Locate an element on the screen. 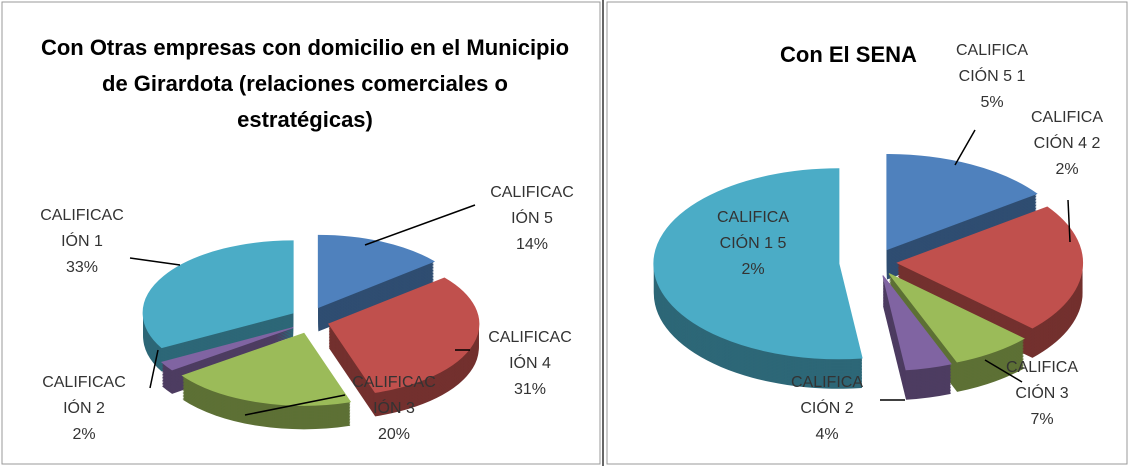 The image size is (1130, 466). value-label: 22% is located at coordinates (1078, 156).